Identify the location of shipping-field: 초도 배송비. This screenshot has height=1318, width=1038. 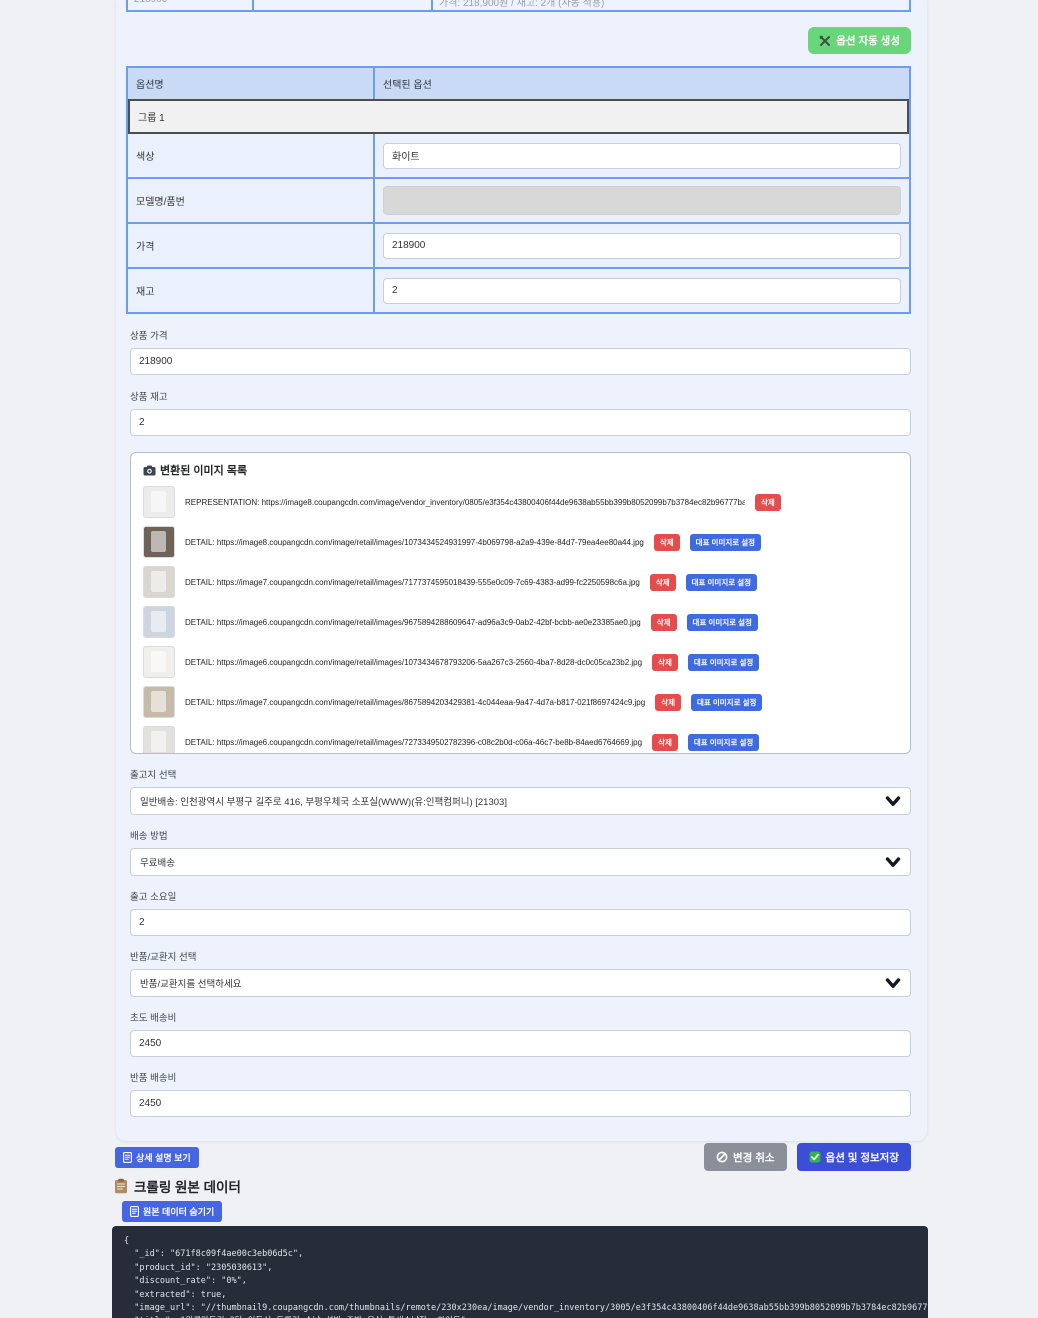
(520, 1033).